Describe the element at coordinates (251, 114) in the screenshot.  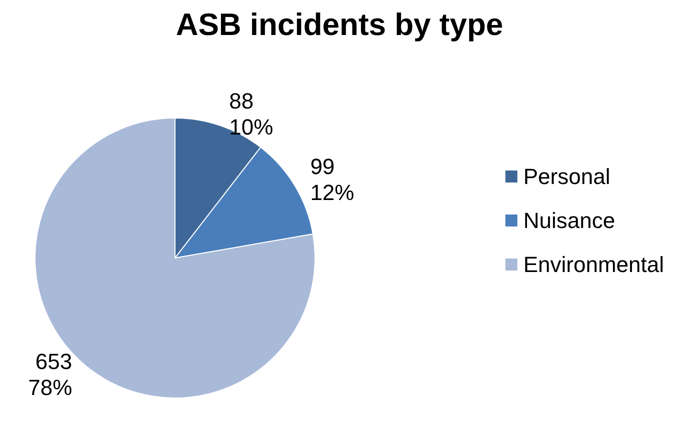
I see `data-label: 88 10%` at that location.